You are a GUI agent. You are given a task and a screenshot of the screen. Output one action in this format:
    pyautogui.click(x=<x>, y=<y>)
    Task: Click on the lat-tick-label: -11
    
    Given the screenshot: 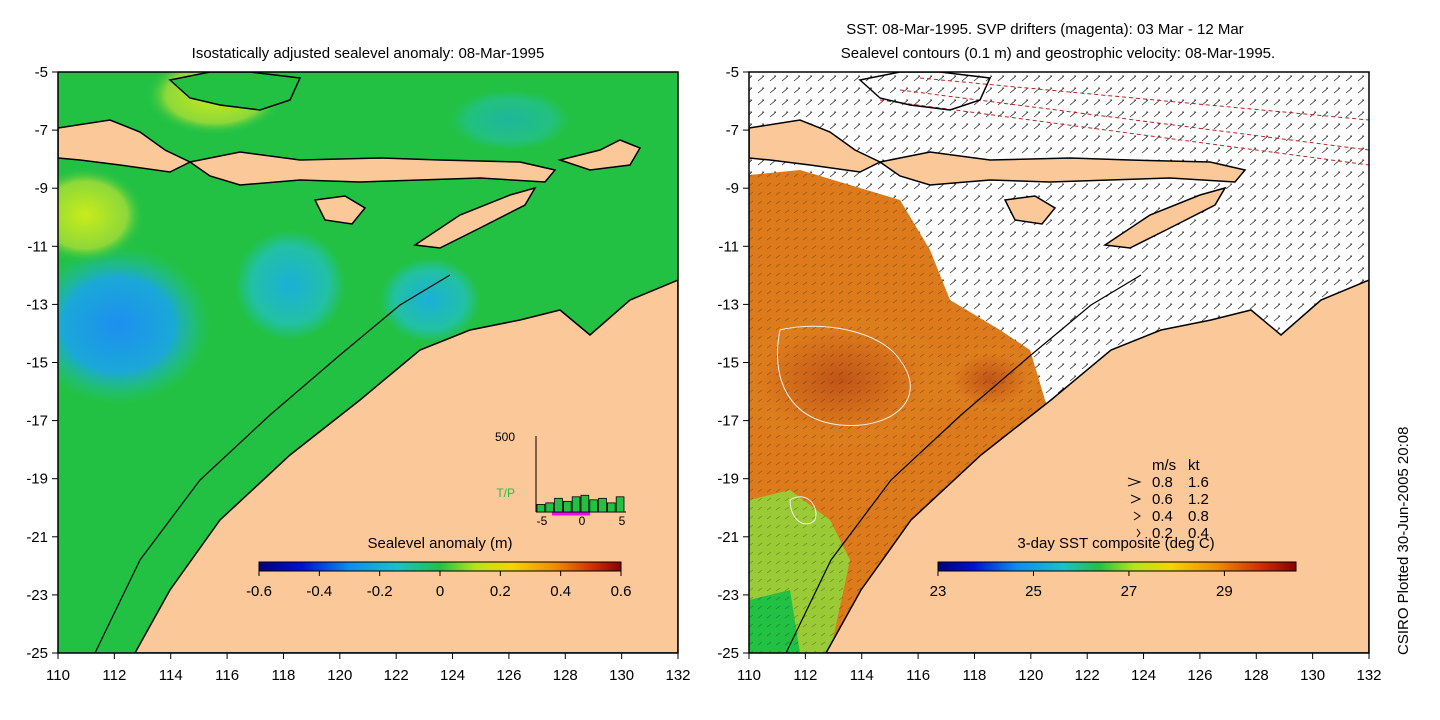 What is the action you would take?
    pyautogui.click(x=728, y=246)
    